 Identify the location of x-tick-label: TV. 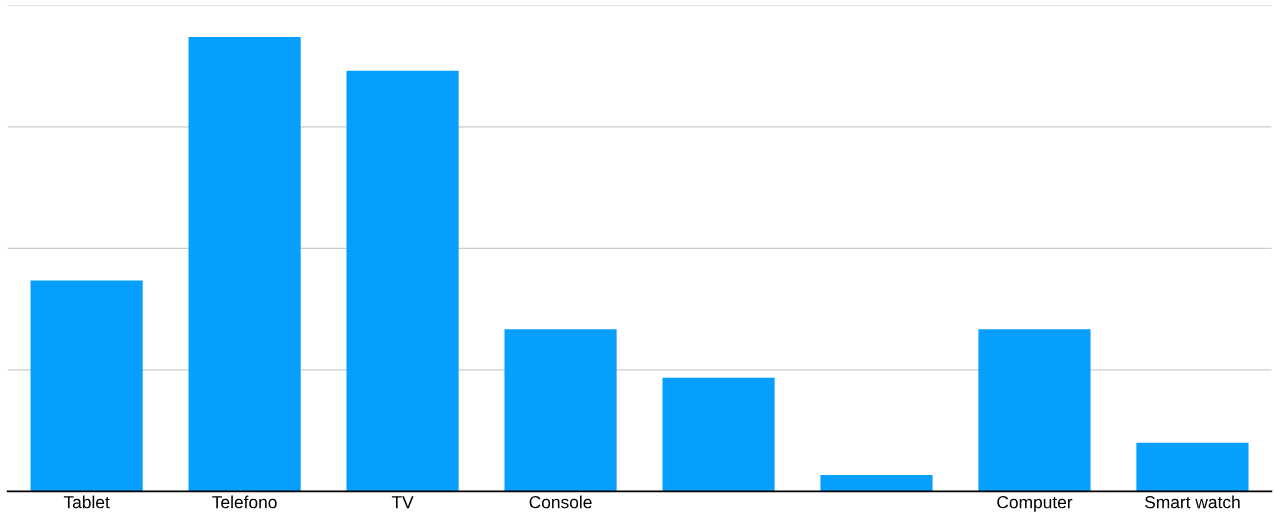
(402, 502).